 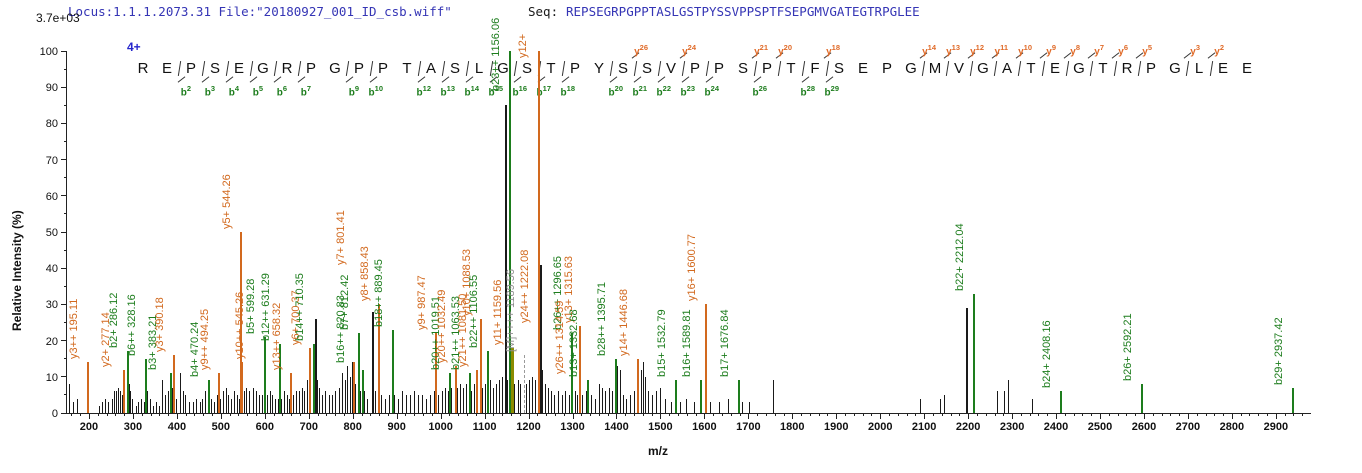 I want to click on x-axis-tick-label: 1500, so click(x=660, y=427).